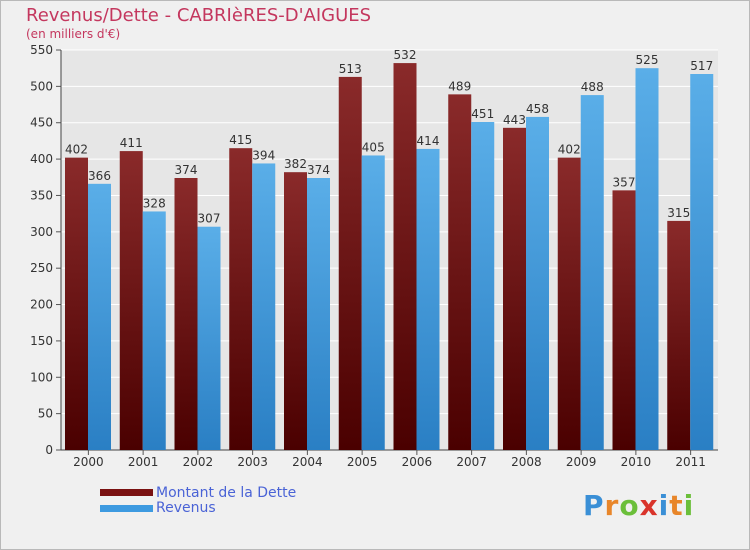 The width and height of the screenshot is (750, 550). What do you see at coordinates (624, 182) in the screenshot?
I see `data-label: 357` at bounding box center [624, 182].